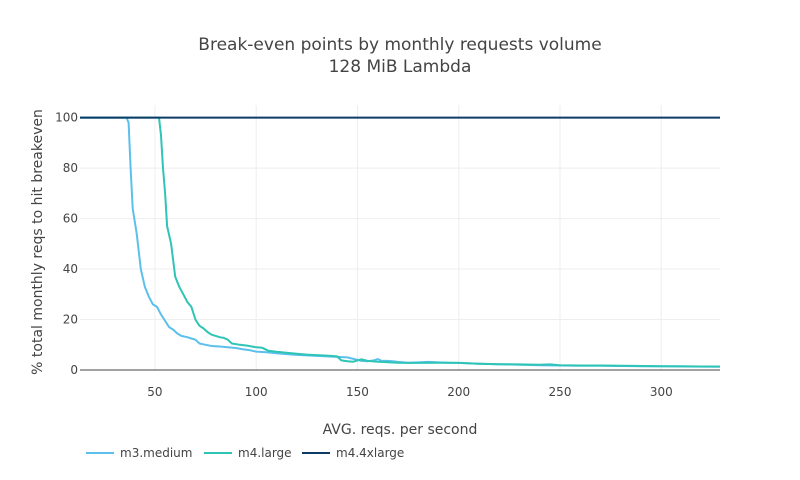  What do you see at coordinates (66, 118) in the screenshot?
I see `y-tick-label: 100` at bounding box center [66, 118].